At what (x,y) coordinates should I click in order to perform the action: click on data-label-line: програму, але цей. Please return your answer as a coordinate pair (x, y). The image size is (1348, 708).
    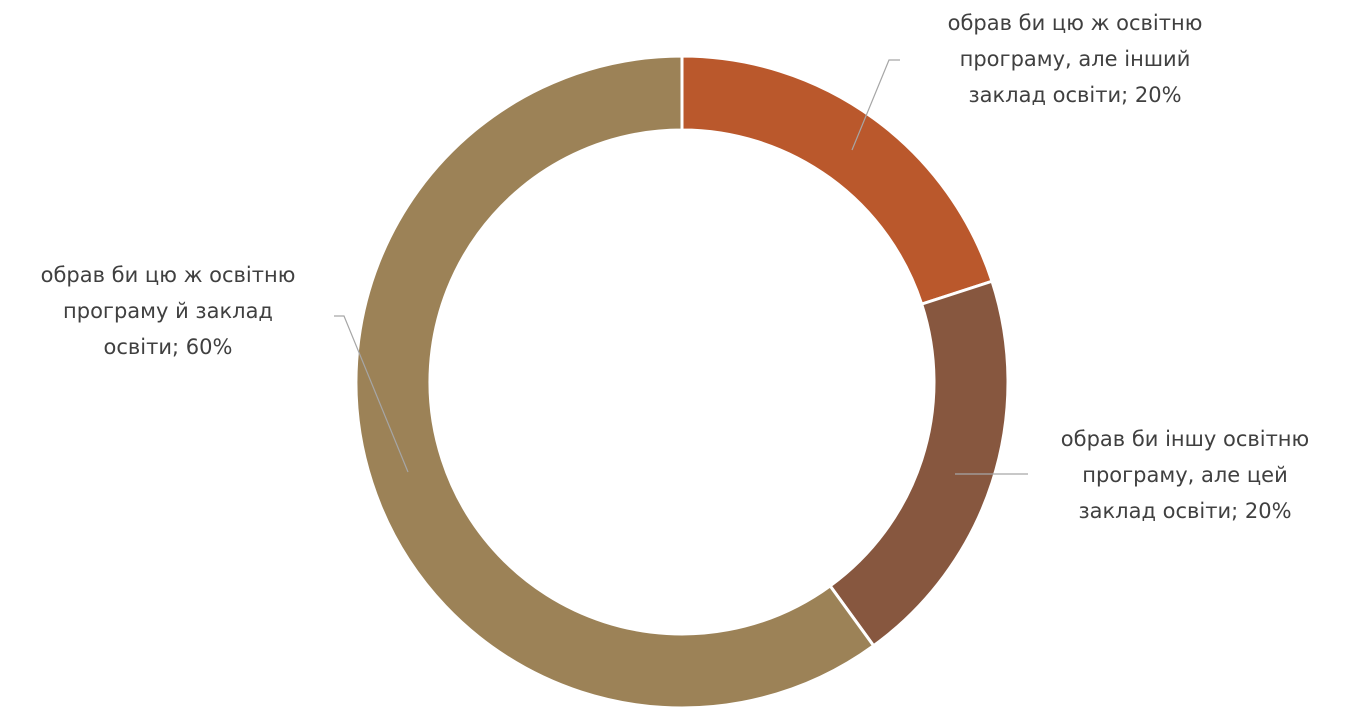
    Looking at the image, I should click on (1185, 475).